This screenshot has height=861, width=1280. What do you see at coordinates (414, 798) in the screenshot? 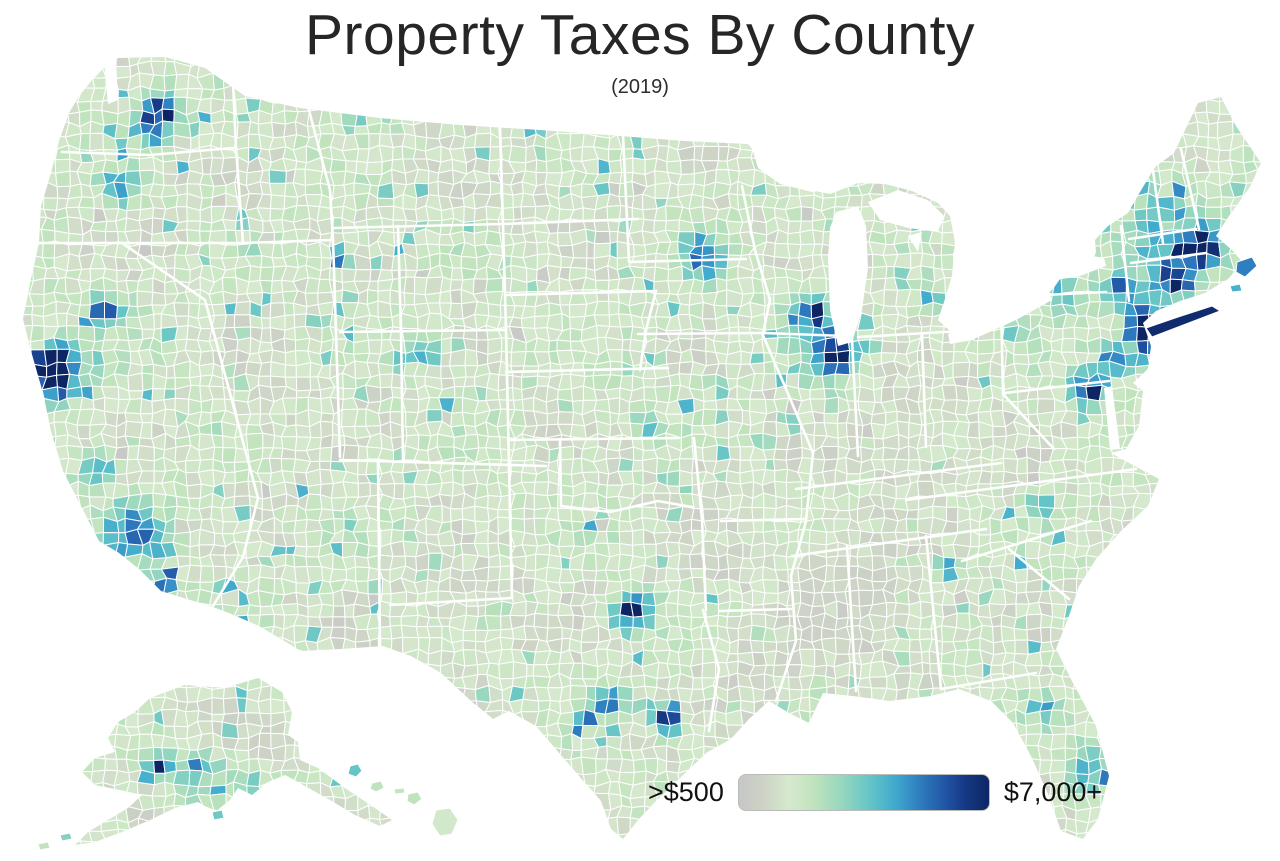
I see `maui` at bounding box center [414, 798].